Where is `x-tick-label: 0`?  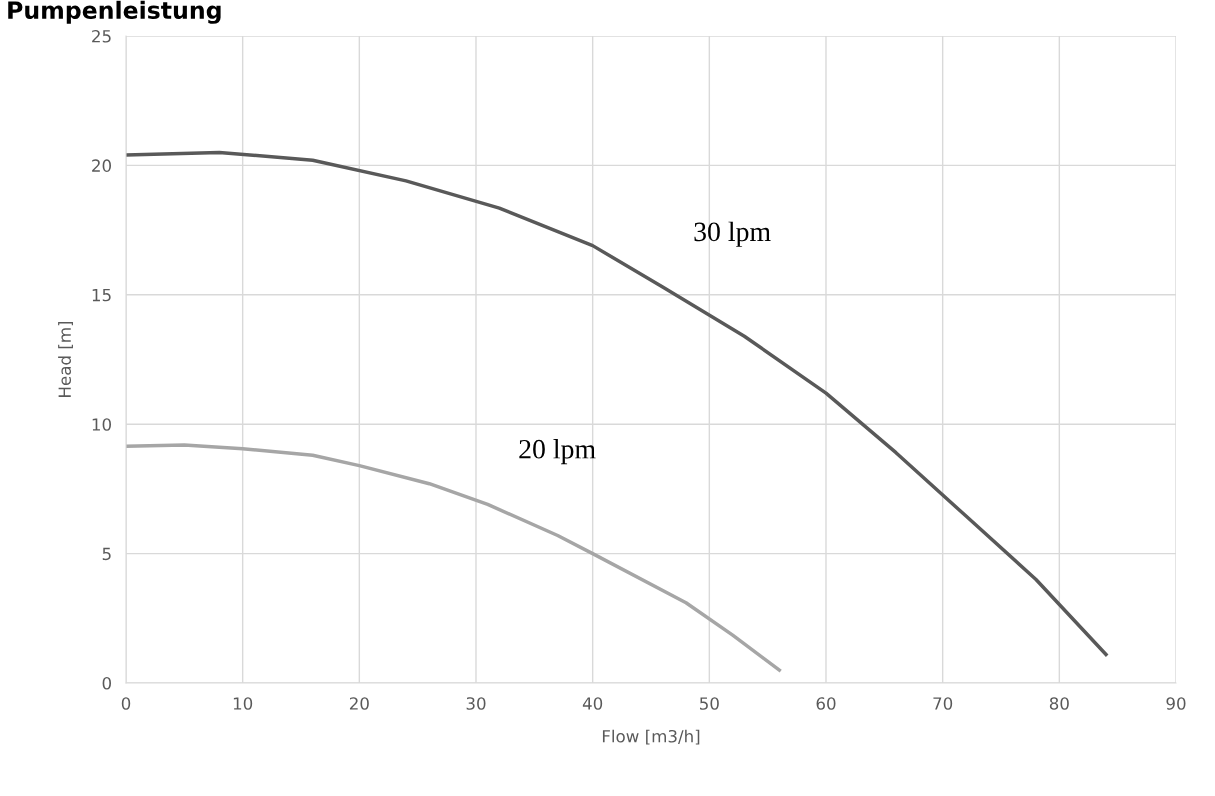 x-tick-label: 0 is located at coordinates (126, 703).